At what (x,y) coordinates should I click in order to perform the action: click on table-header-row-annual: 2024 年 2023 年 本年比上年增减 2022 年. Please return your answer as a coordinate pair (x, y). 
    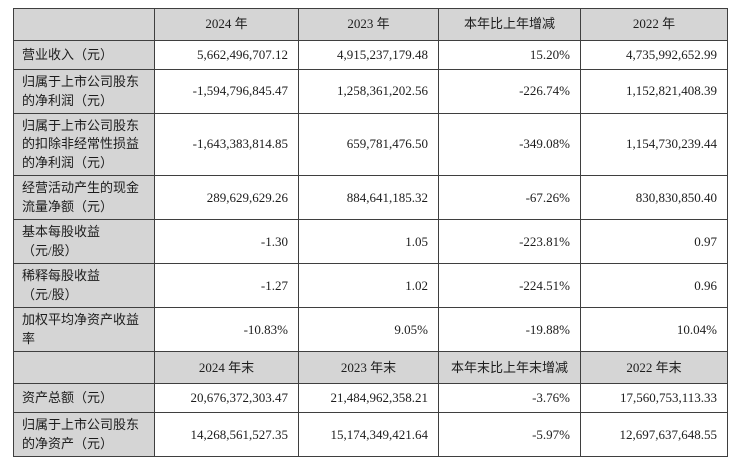
    Looking at the image, I should click on (370, 24).